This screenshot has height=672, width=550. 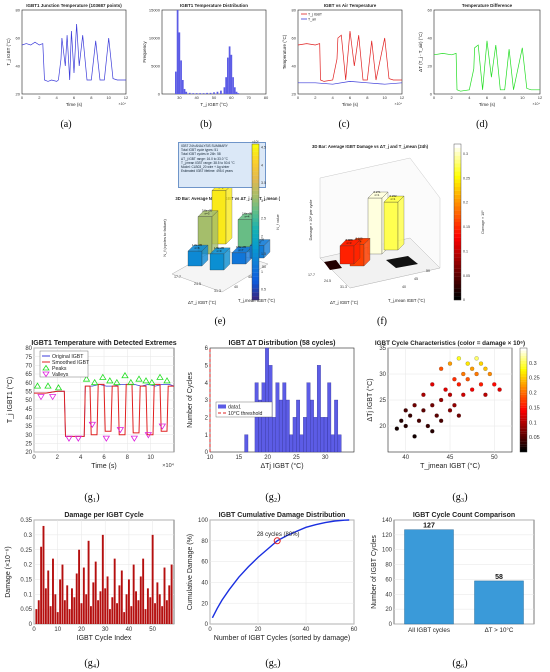 I want to click on bar-value-label: 1.3e+05, so click(x=219, y=248).